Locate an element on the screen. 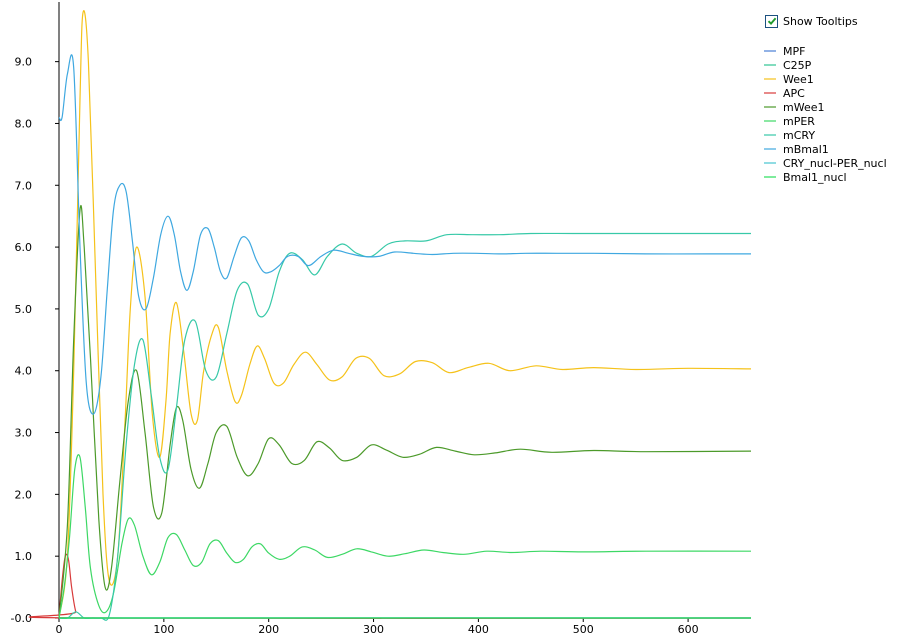  y-tick-label: 8.0 is located at coordinates (24, 123).